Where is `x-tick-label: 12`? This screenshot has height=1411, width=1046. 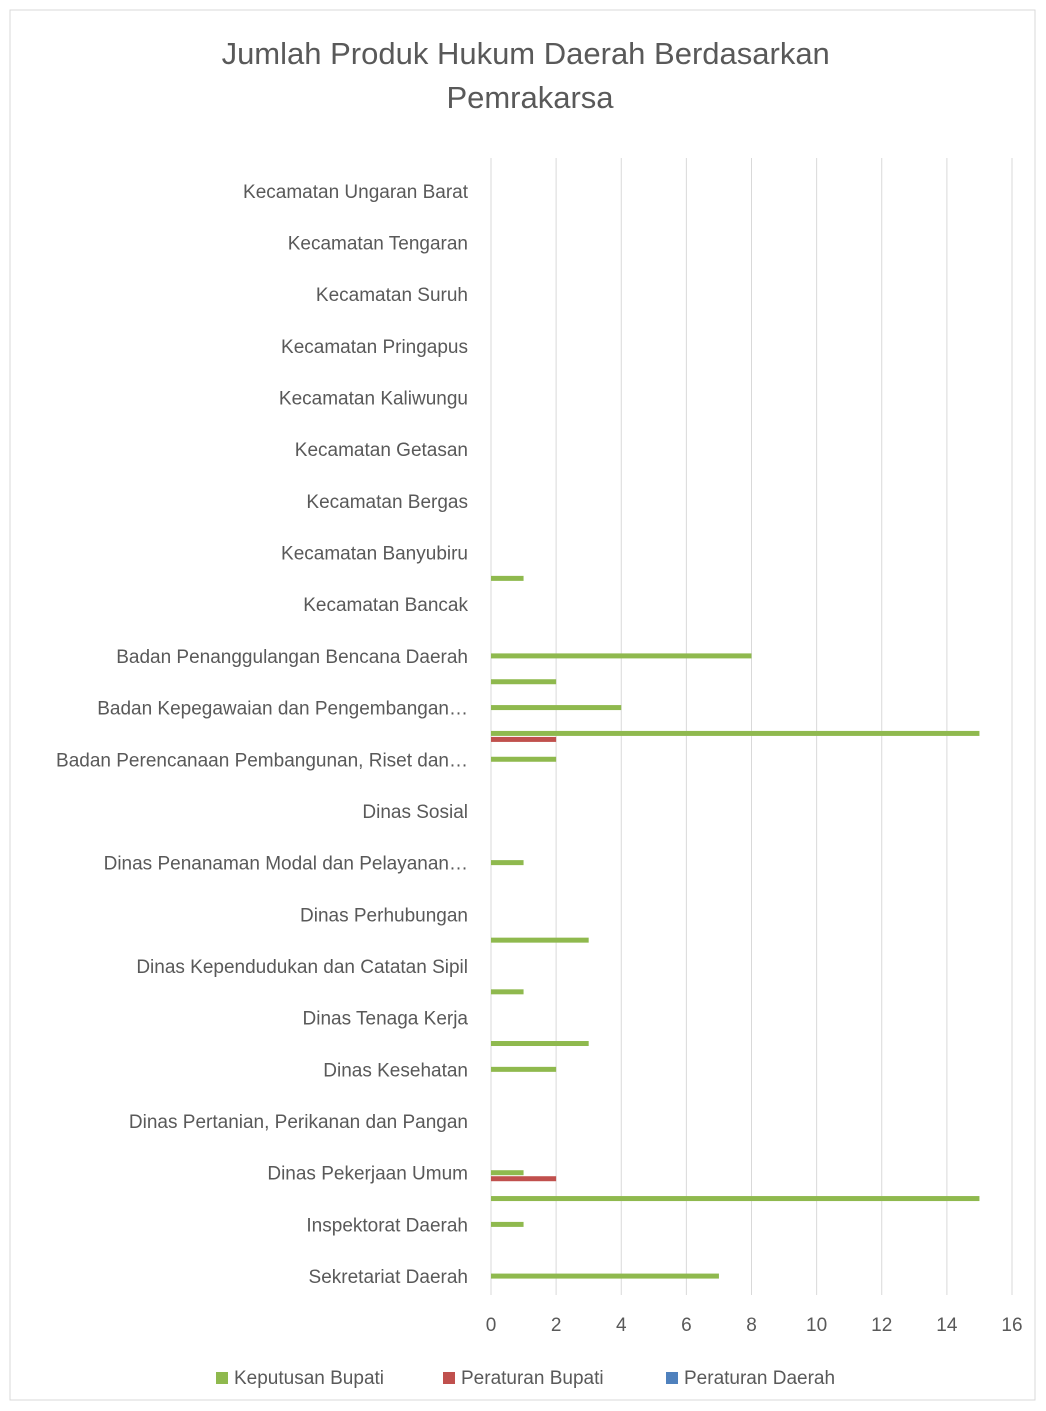 x-tick-label: 12 is located at coordinates (881, 1325).